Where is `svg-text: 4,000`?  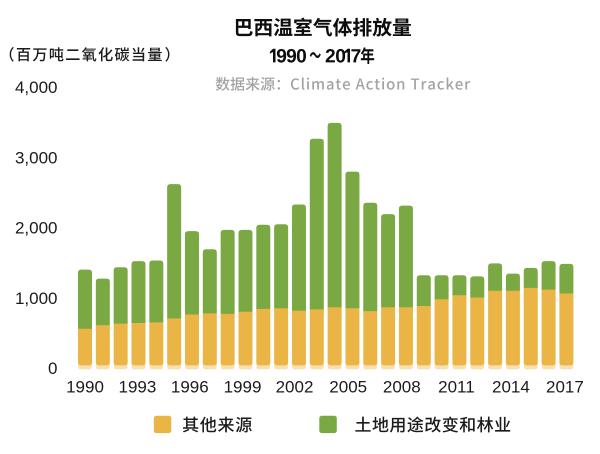 svg-text: 4,000 is located at coordinates (36, 87).